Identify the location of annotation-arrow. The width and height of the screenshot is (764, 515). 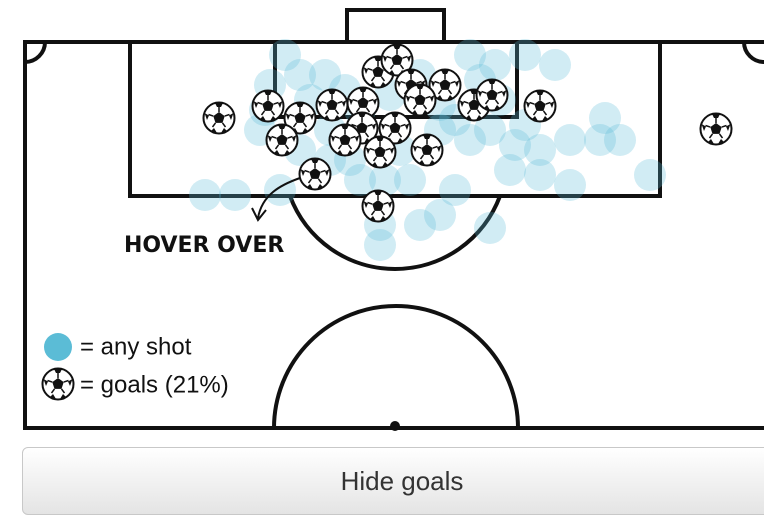
(276, 199).